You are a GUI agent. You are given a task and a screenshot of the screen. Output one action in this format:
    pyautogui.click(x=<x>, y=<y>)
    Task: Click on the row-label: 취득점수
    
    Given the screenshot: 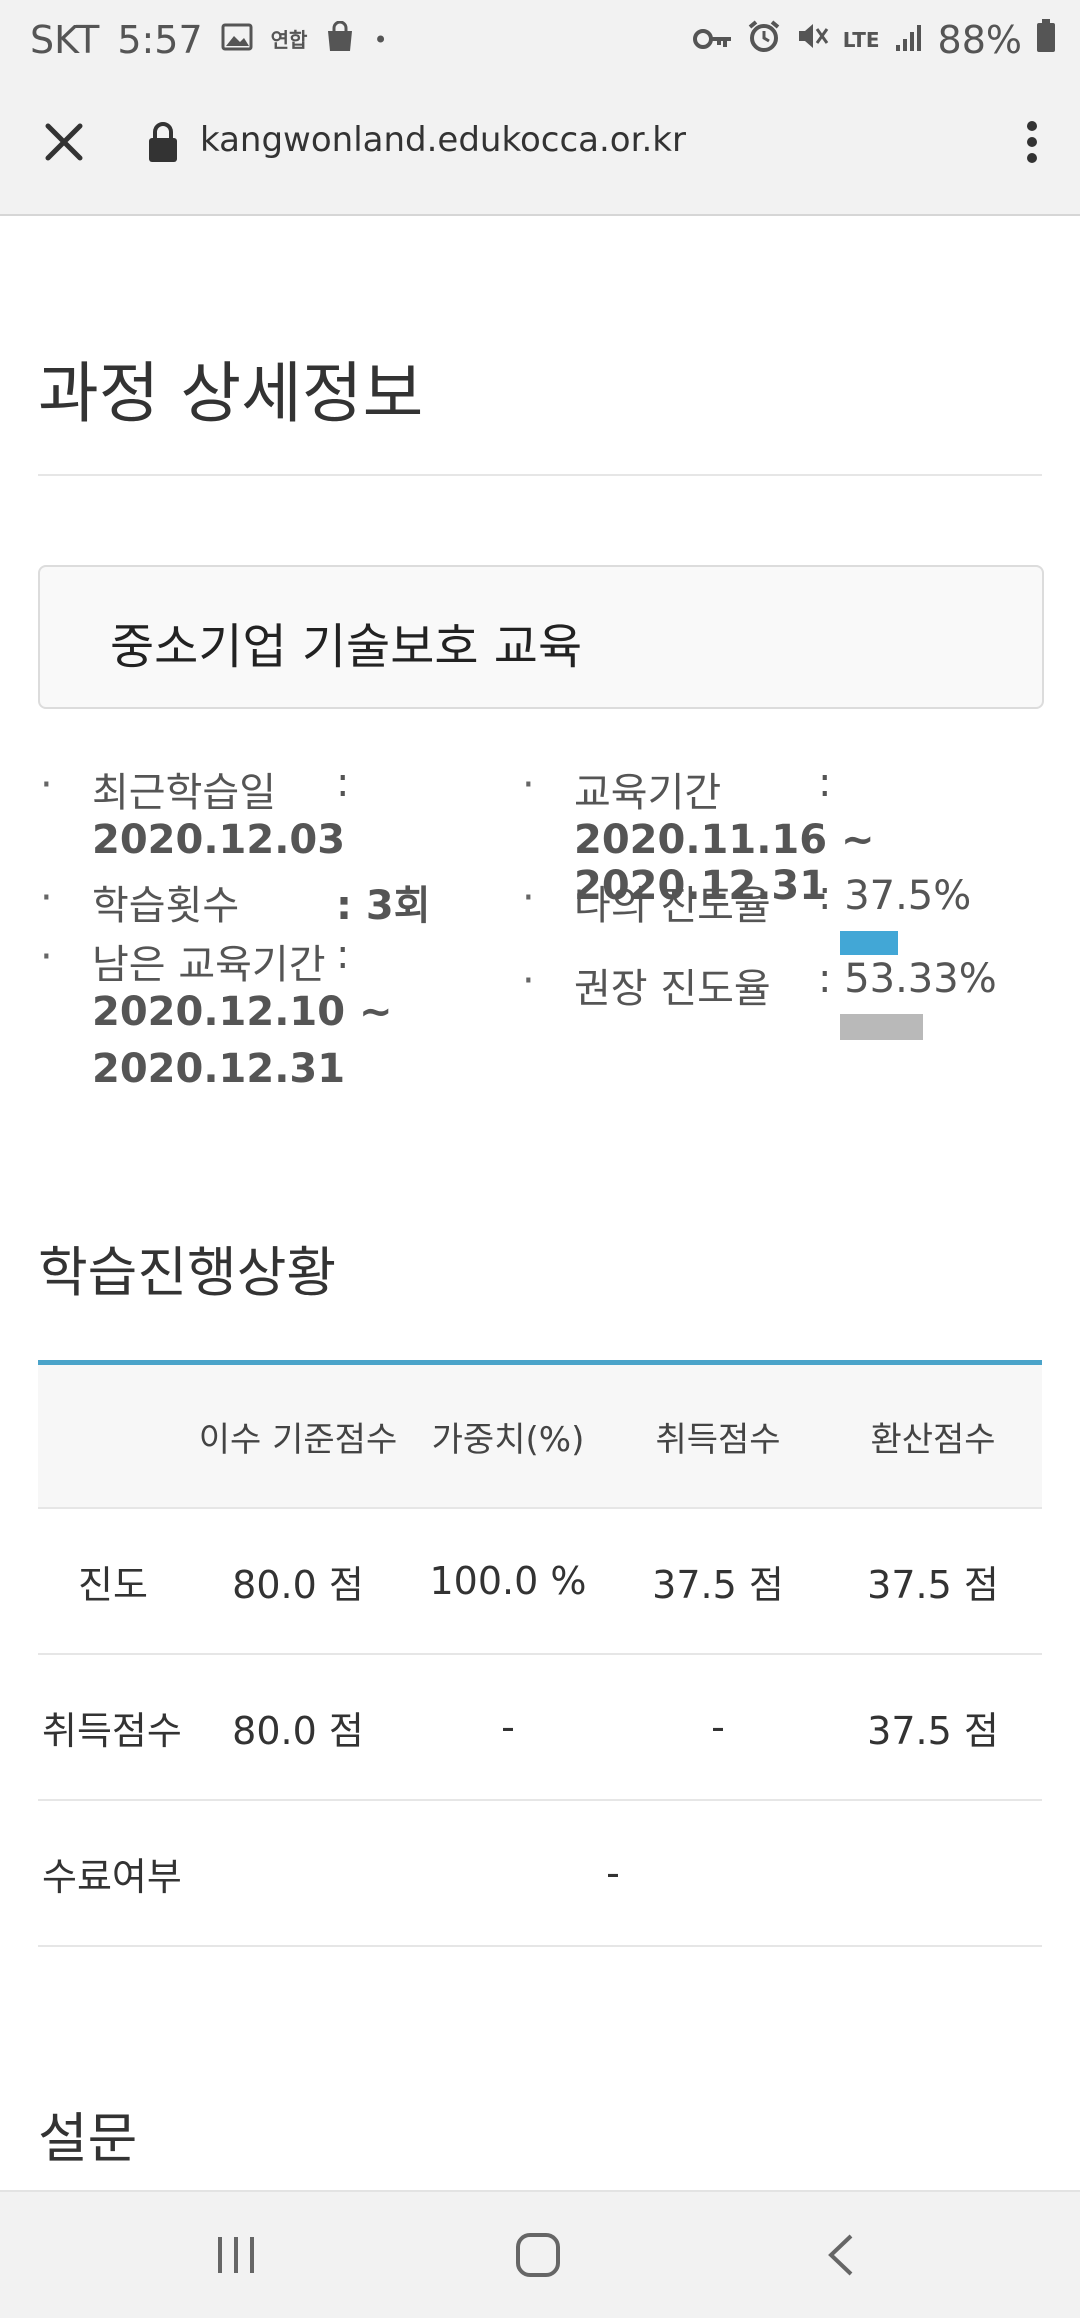 What is the action you would take?
    pyautogui.click(x=112, y=1730)
    